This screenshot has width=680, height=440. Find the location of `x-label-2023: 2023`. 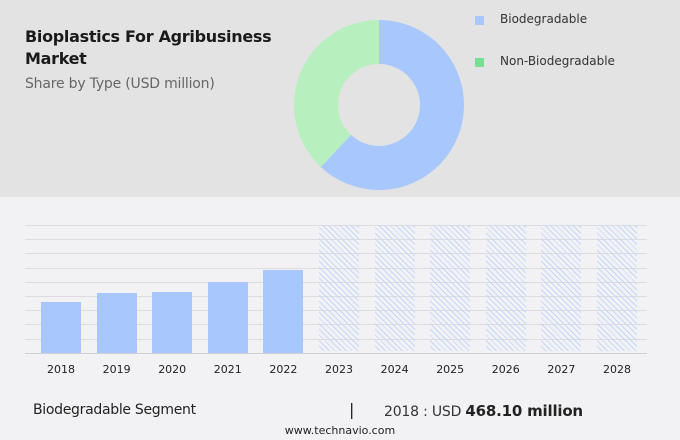

x-label-2023: 2023 is located at coordinates (339, 369).